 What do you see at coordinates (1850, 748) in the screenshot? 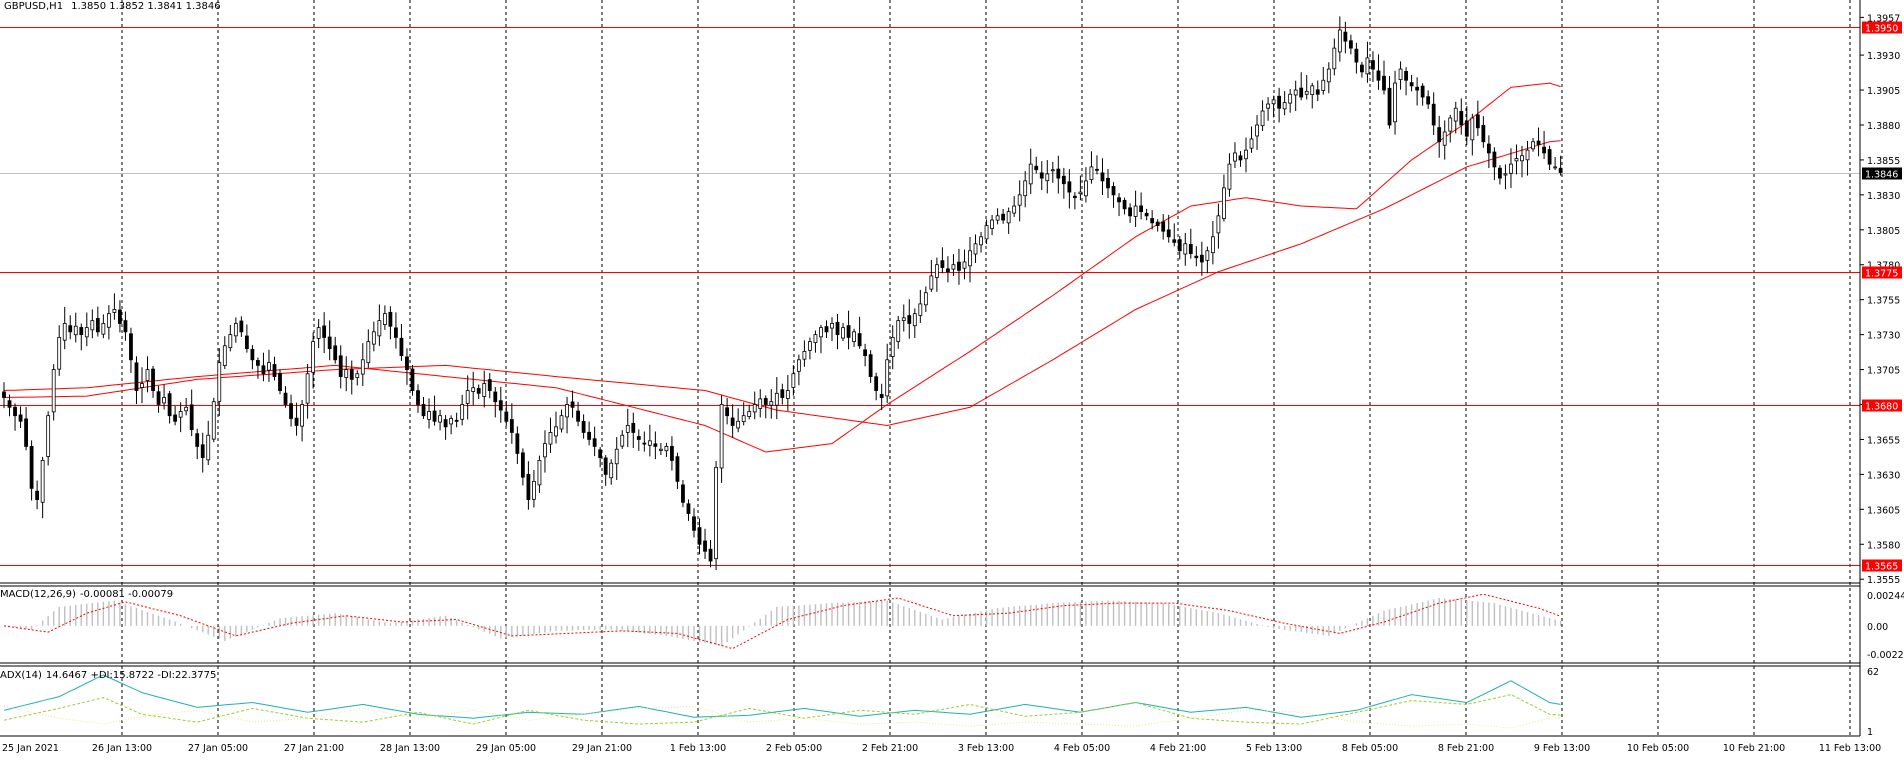
I see `time-tick-label: 11 Feb 13:00` at bounding box center [1850, 748].